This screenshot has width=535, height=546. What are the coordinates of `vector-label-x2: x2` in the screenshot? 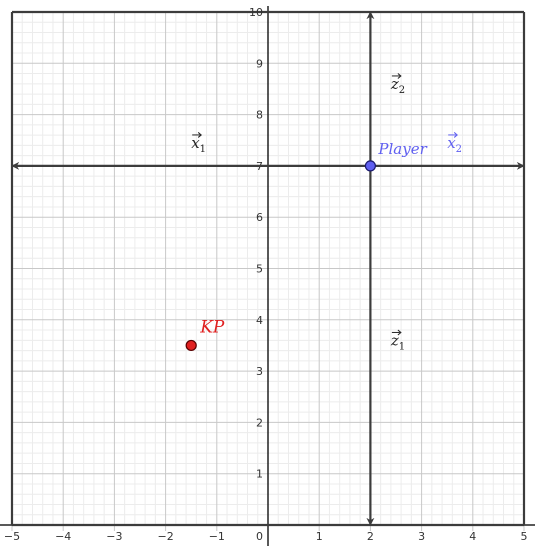 It's located at (454, 144).